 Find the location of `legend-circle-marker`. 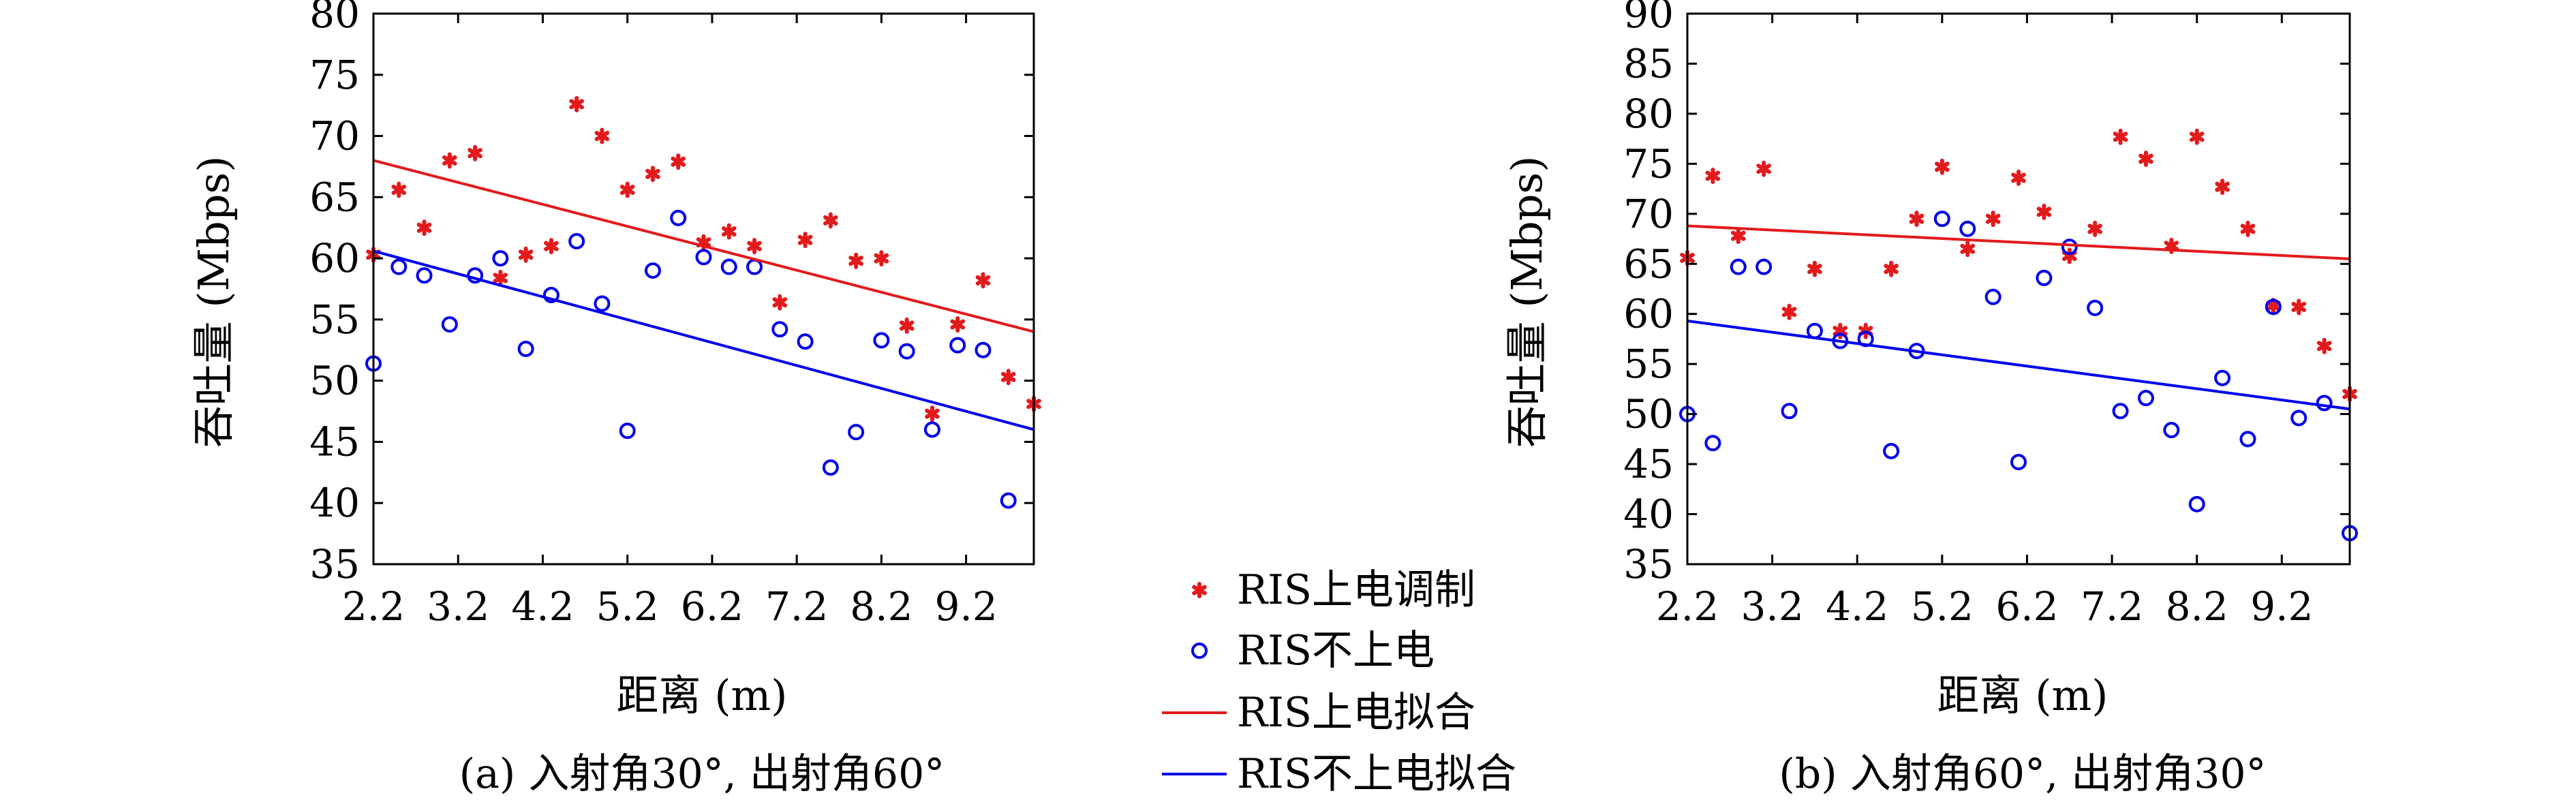

legend-circle-marker is located at coordinates (1199, 651).